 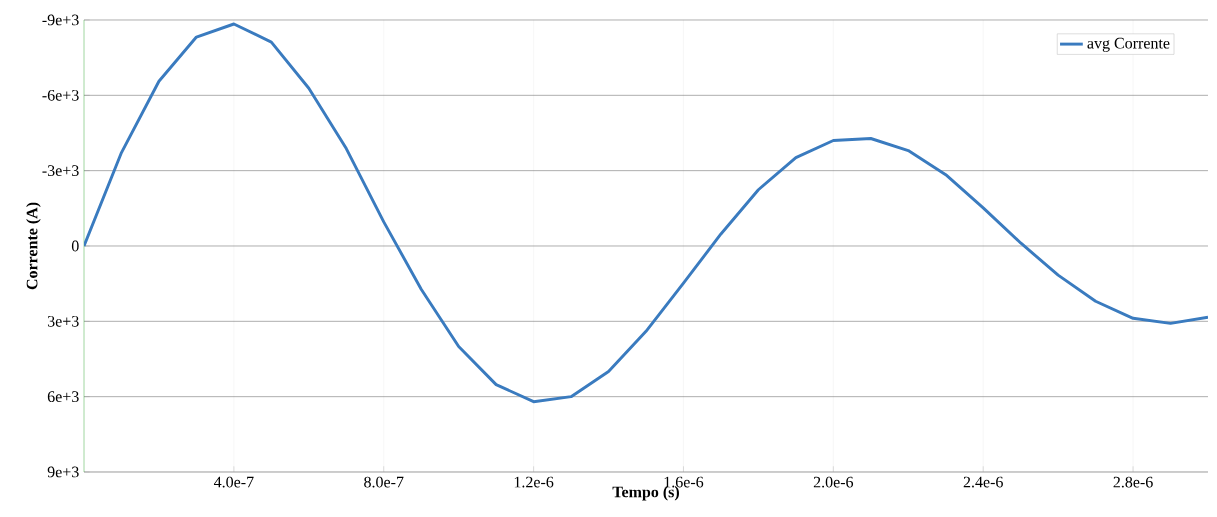 I want to click on y-tick-label: 3e+3, so click(x=63, y=321).